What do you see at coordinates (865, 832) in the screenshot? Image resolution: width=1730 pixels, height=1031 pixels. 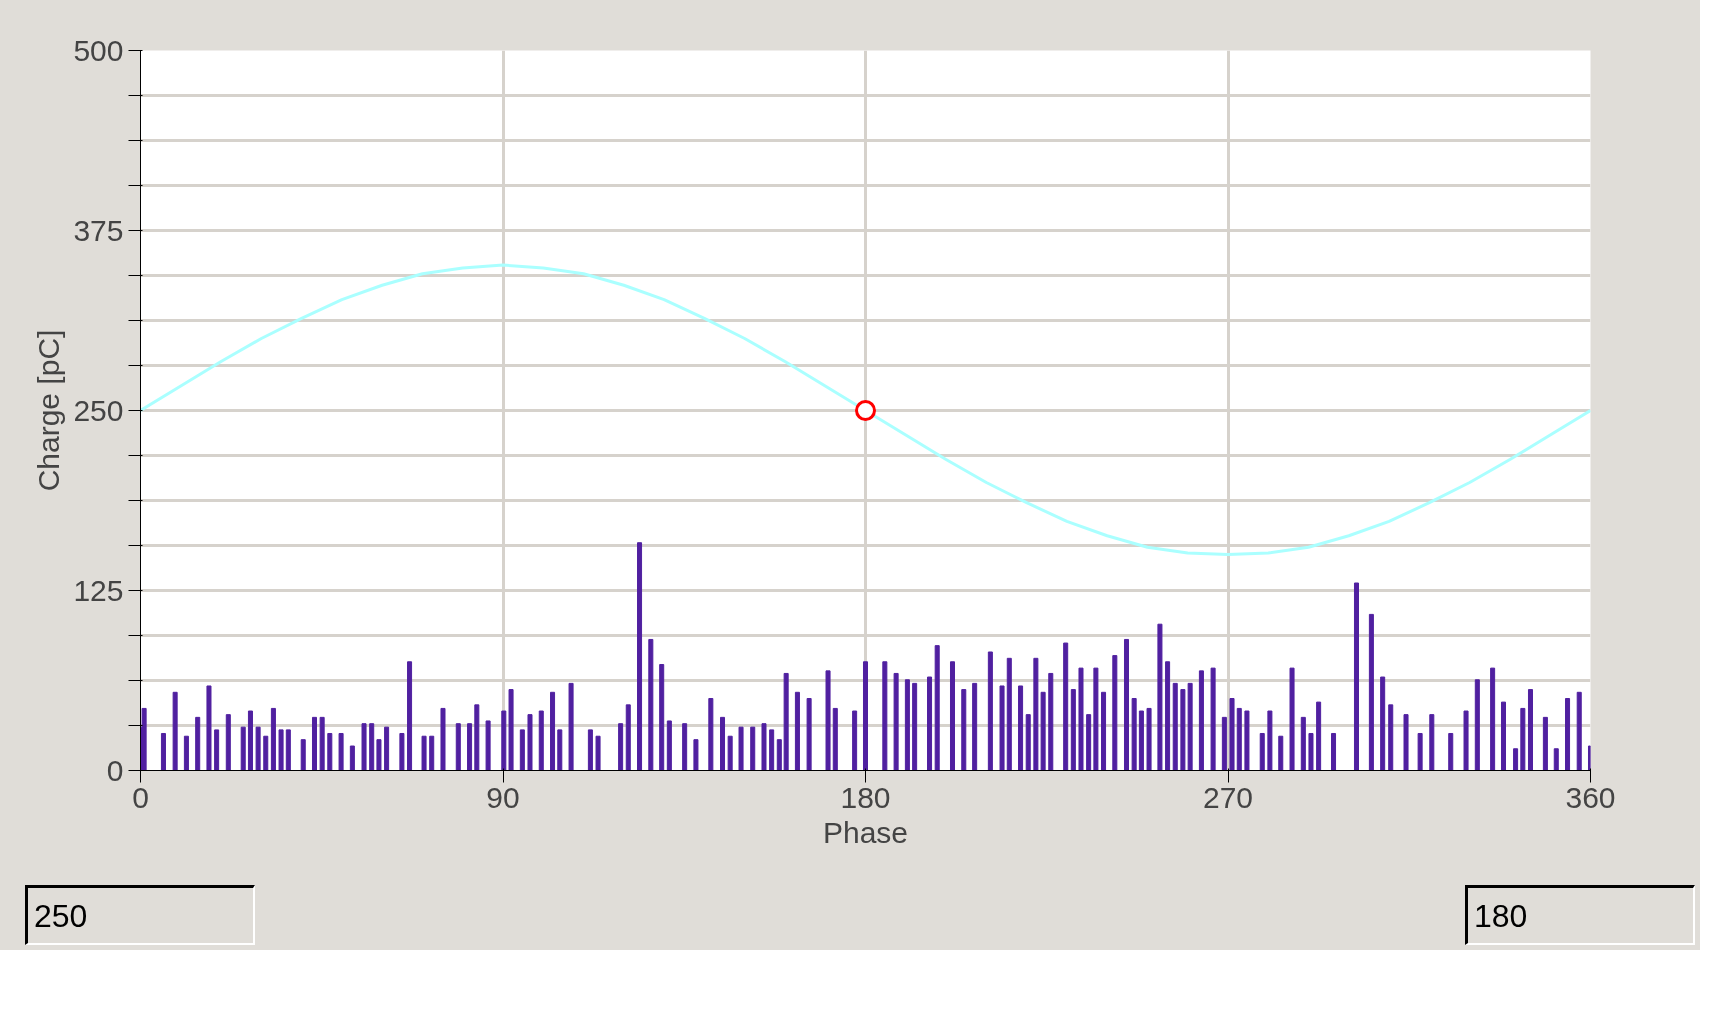 I see `x-axis-title: Phase` at bounding box center [865, 832].